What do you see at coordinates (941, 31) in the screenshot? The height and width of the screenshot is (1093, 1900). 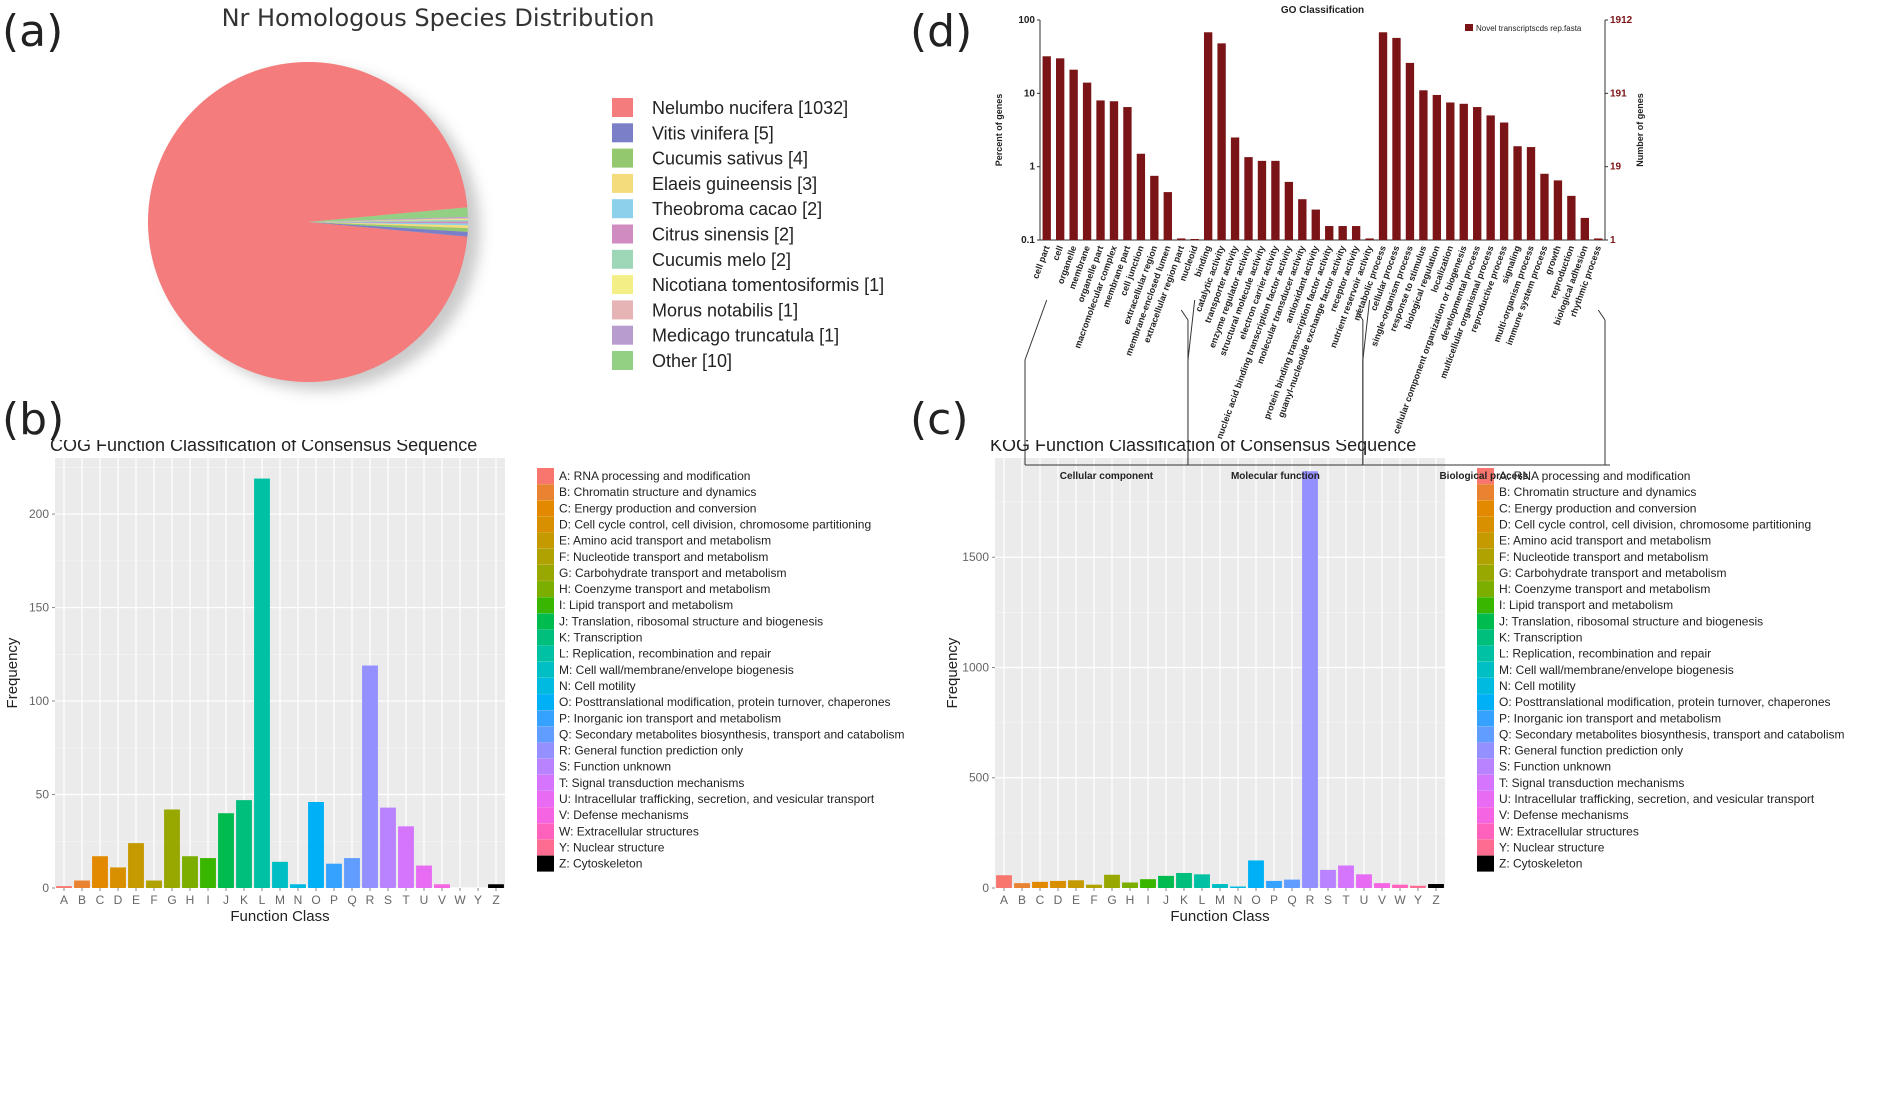 I see `panel-label-d: (d)` at bounding box center [941, 31].